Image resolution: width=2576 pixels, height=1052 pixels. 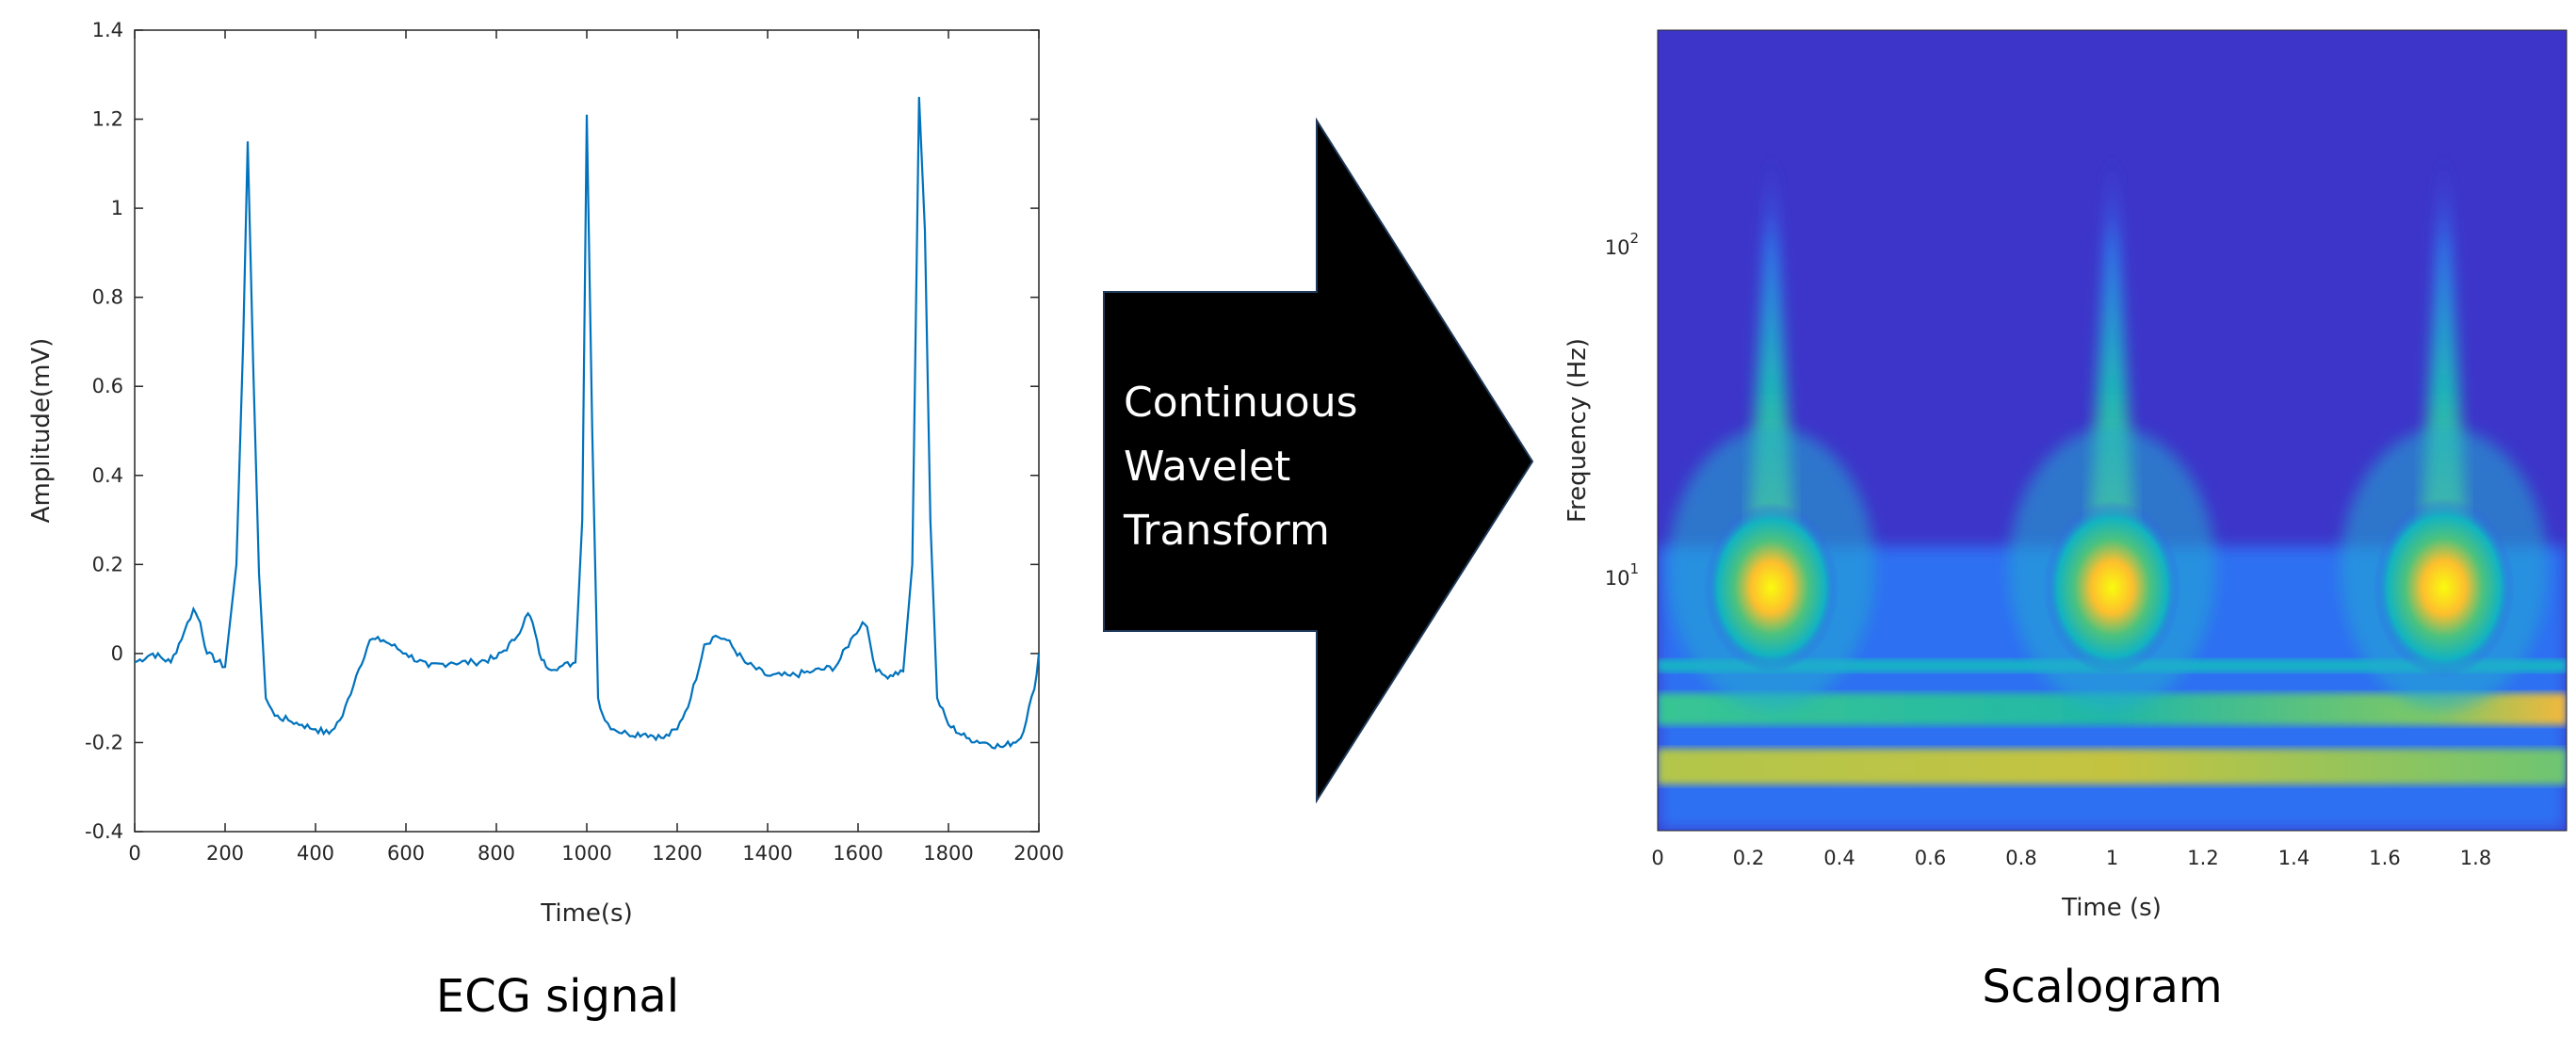 I want to click on scalogram-x-tick-label: 0.6, so click(x=1930, y=858).